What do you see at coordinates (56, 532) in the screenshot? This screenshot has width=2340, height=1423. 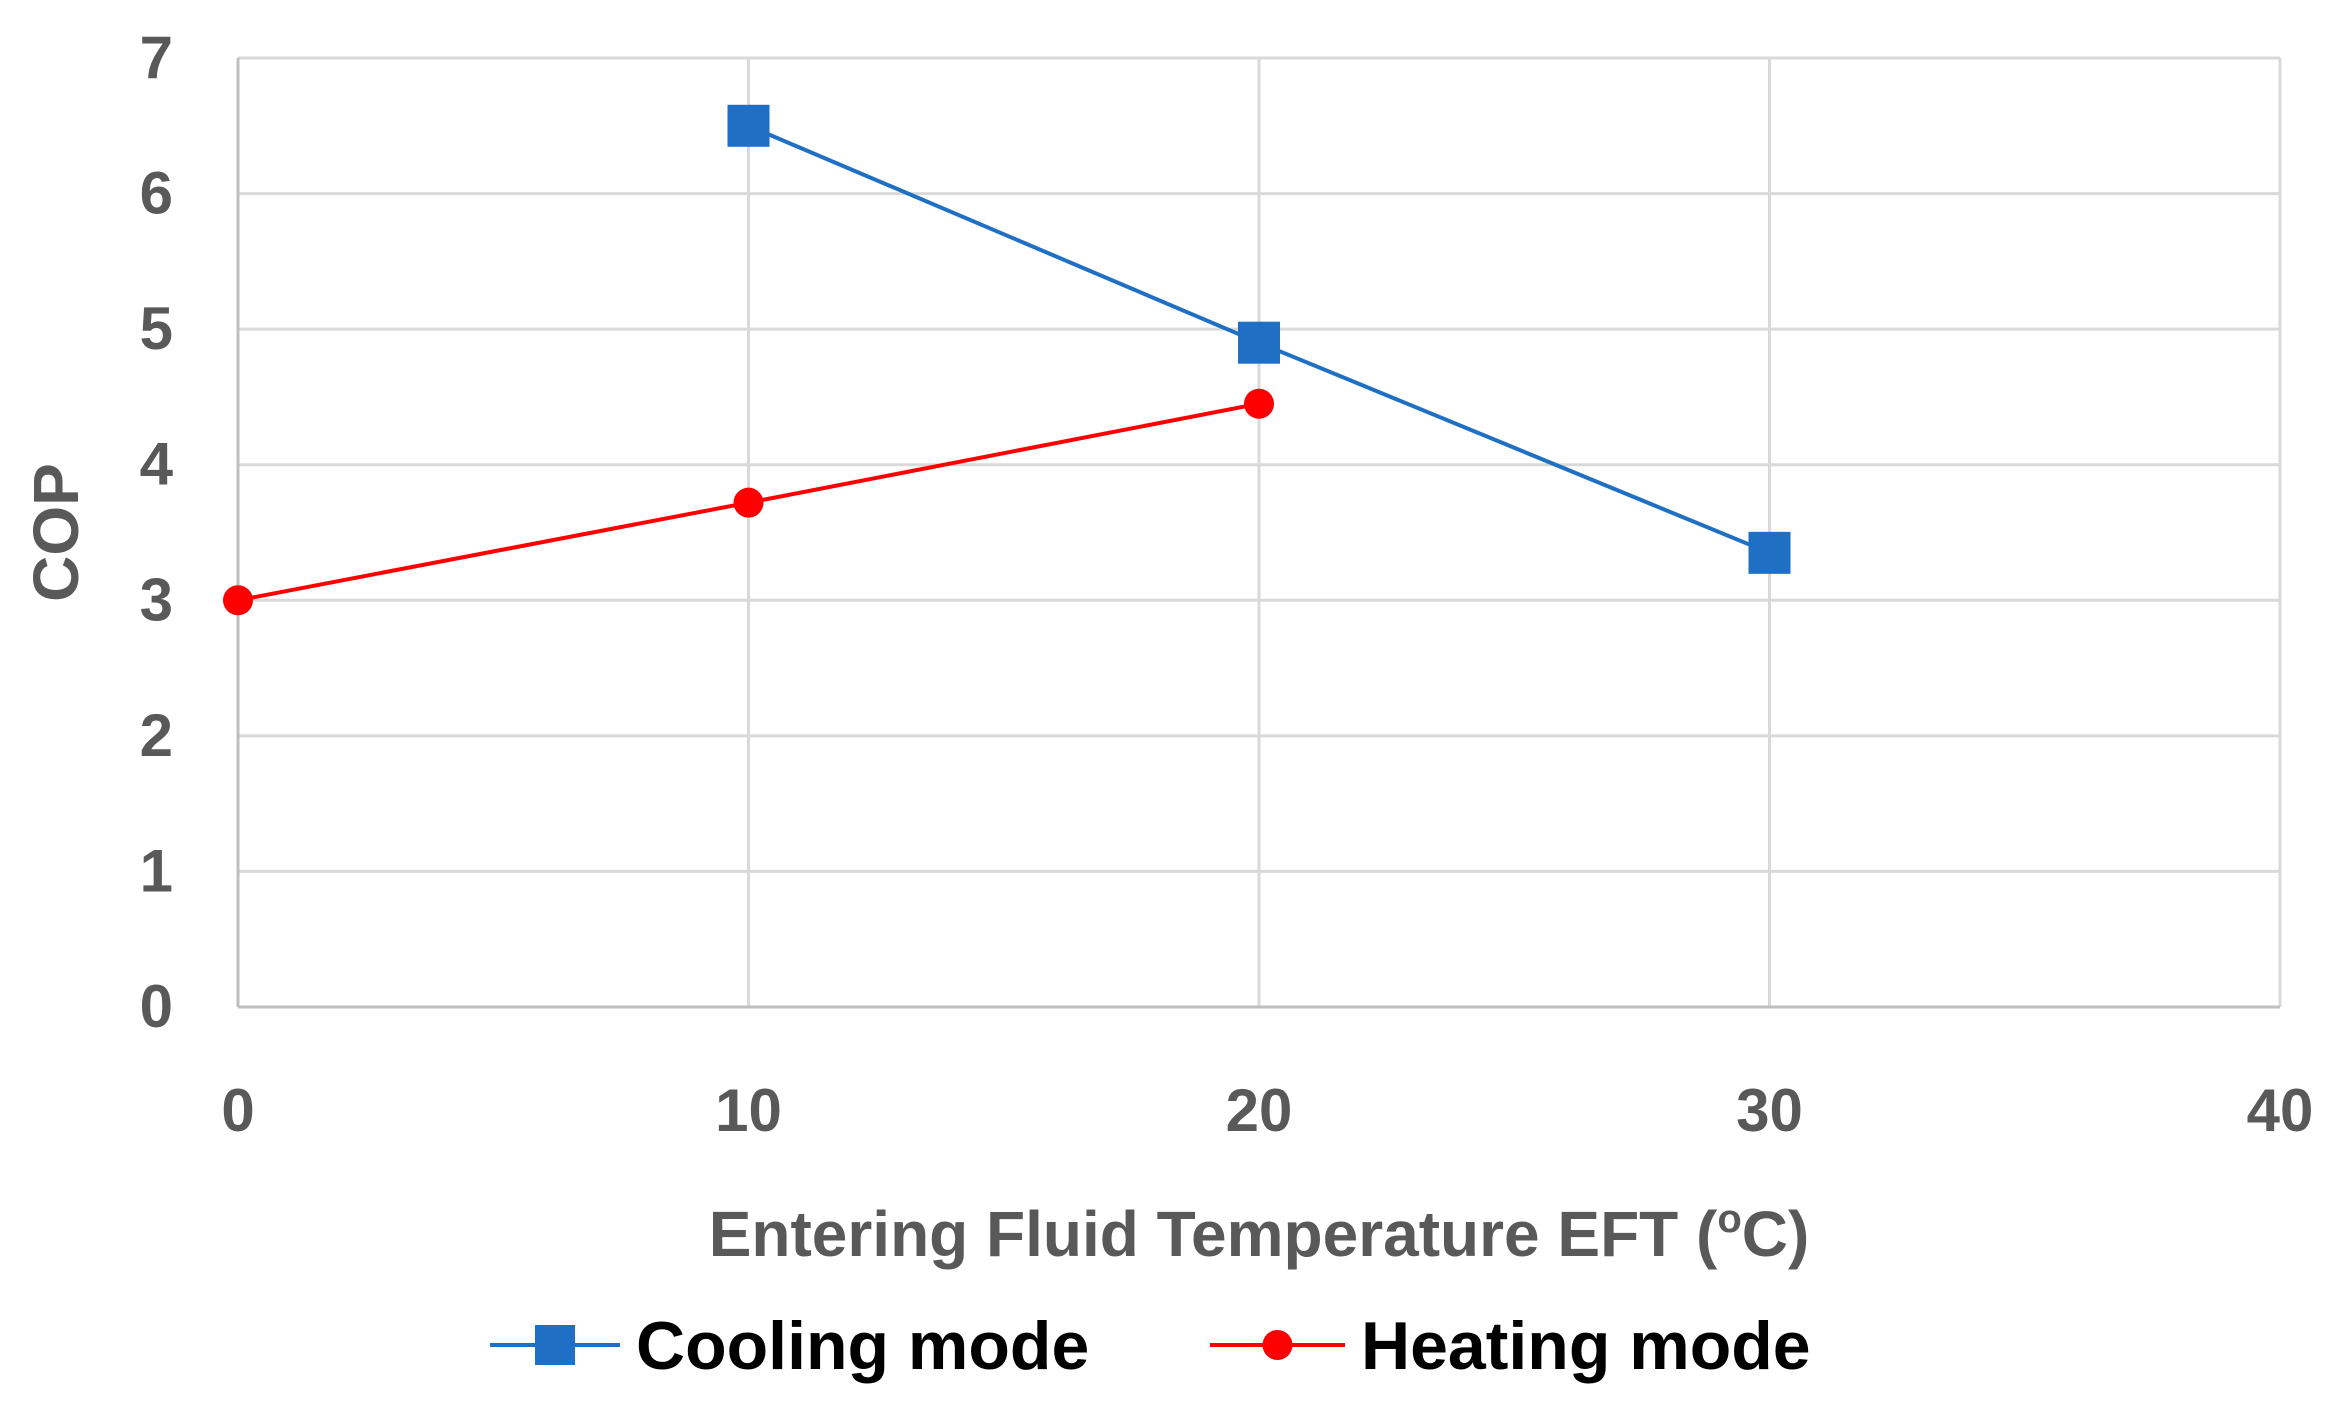 I see `y-axis-title: COP` at bounding box center [56, 532].